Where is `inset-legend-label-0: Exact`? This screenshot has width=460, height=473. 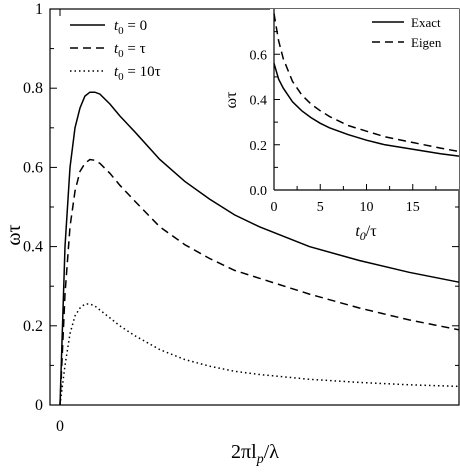
inset-legend-label-0: Exact is located at coordinates (426, 22).